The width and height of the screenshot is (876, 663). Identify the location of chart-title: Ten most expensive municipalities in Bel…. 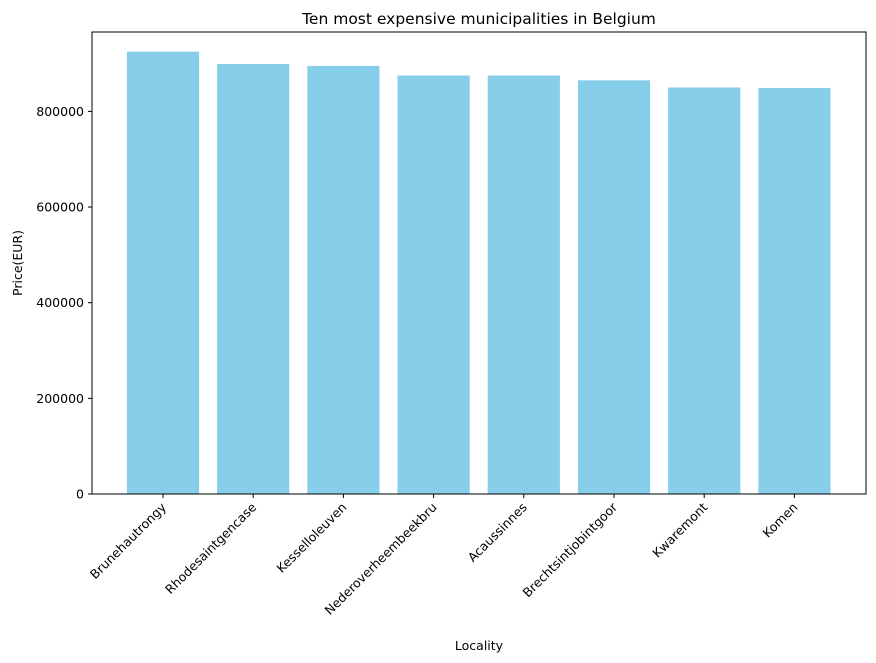
(478, 19).